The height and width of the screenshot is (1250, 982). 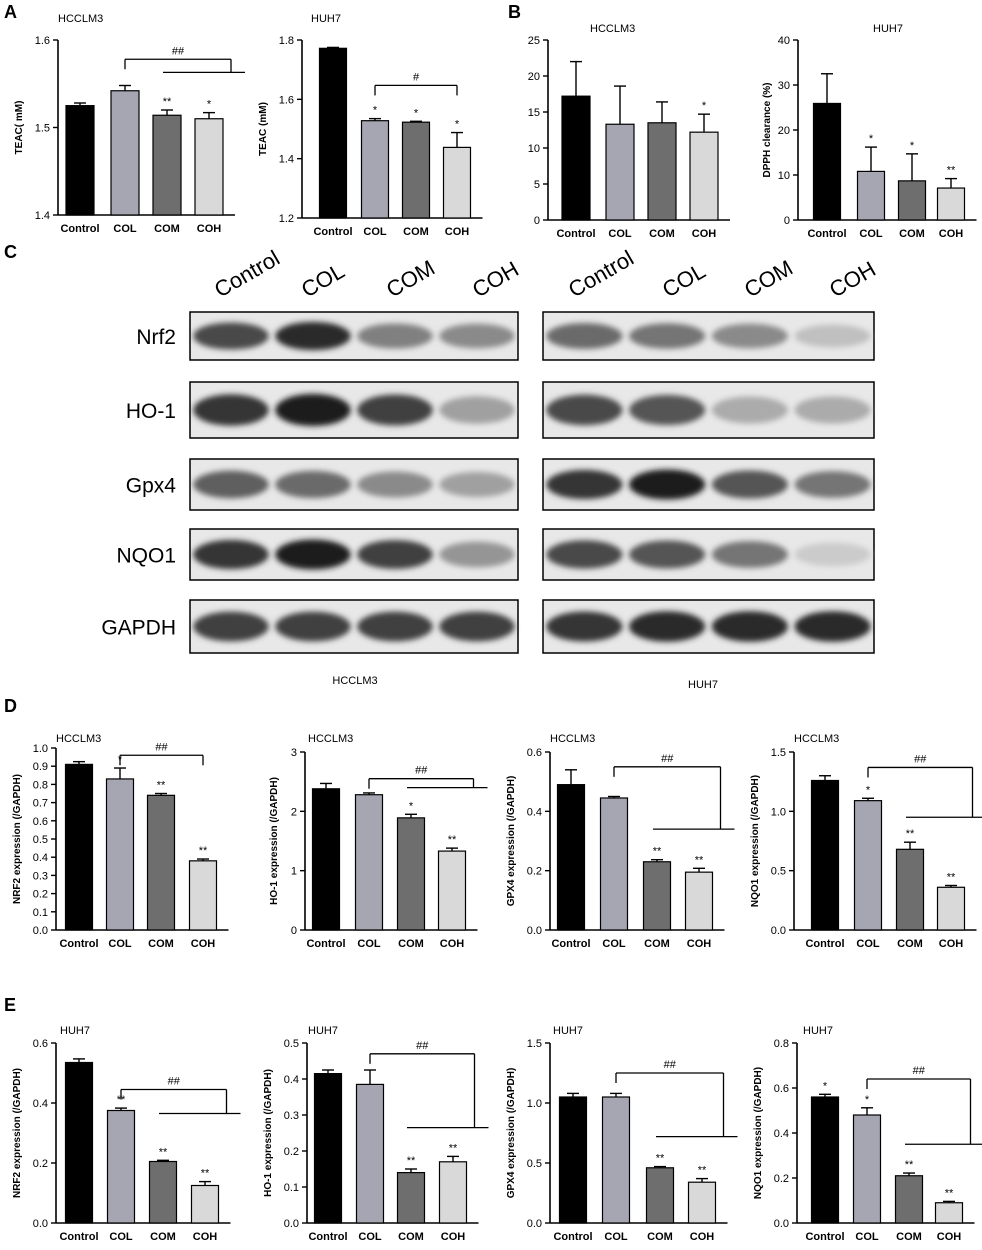 I want to click on protein-label: Gpx4, so click(x=151, y=486).